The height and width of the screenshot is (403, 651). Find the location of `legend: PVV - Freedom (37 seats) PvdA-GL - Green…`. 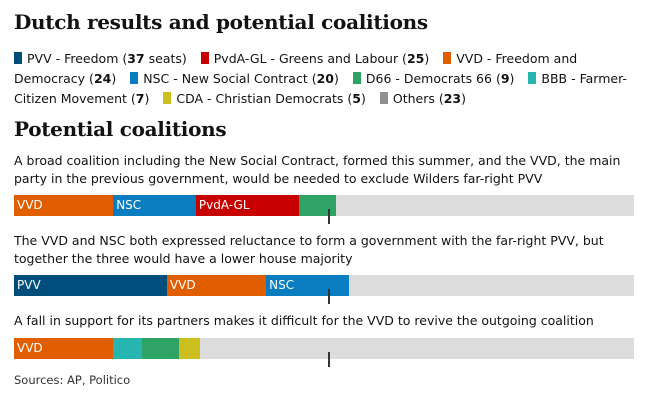

legend: PVV - Freedom (37 seats) PvdA-GL - Green… is located at coordinates (326, 79).